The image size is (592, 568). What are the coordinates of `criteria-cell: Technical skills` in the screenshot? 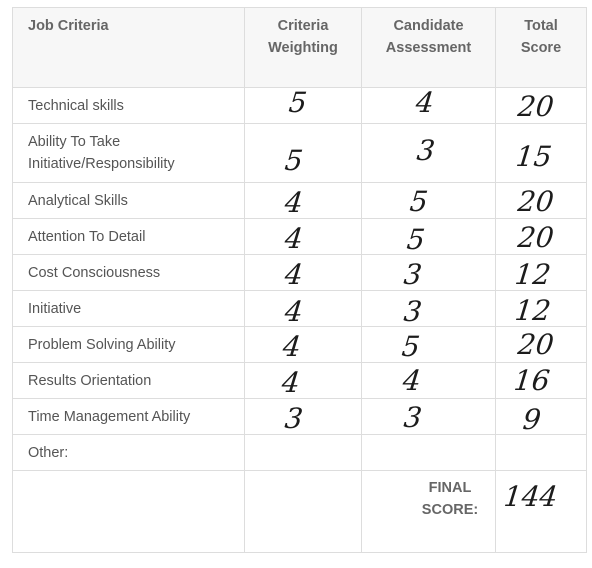 It's located at (128, 105).